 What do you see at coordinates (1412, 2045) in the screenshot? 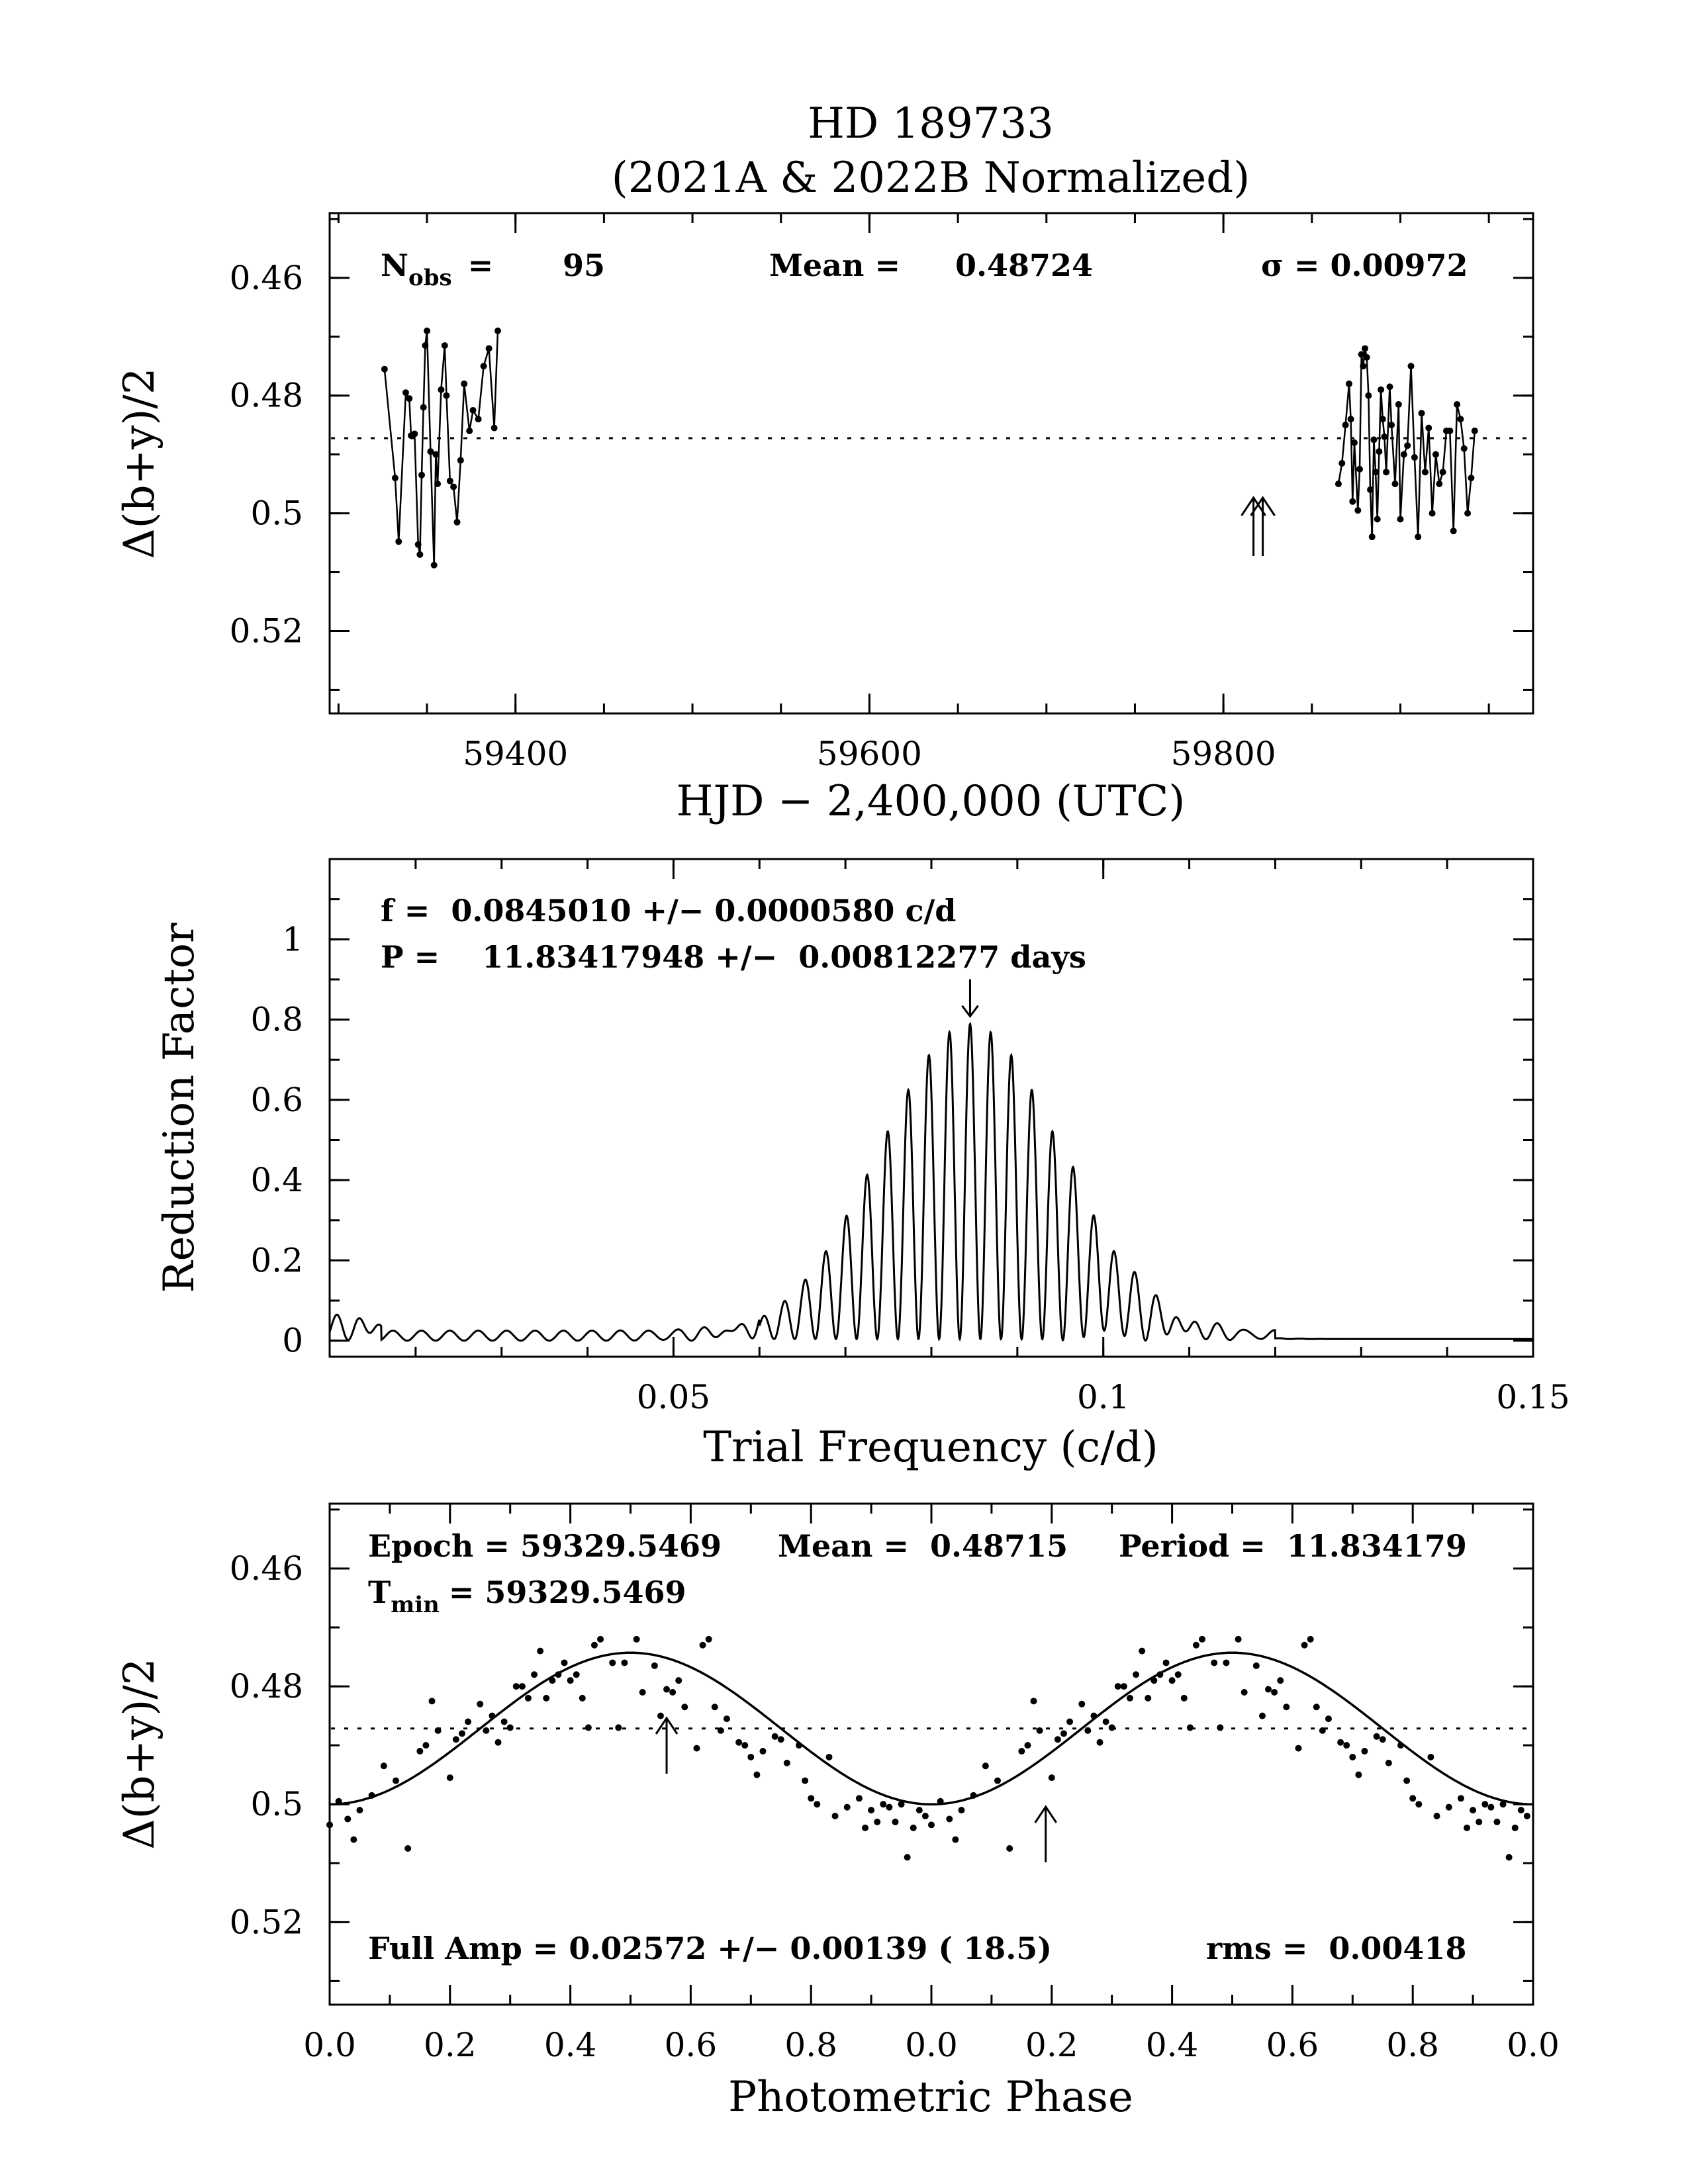
I see `phase-curve-x-tick-label: 0.8` at bounding box center [1412, 2045].